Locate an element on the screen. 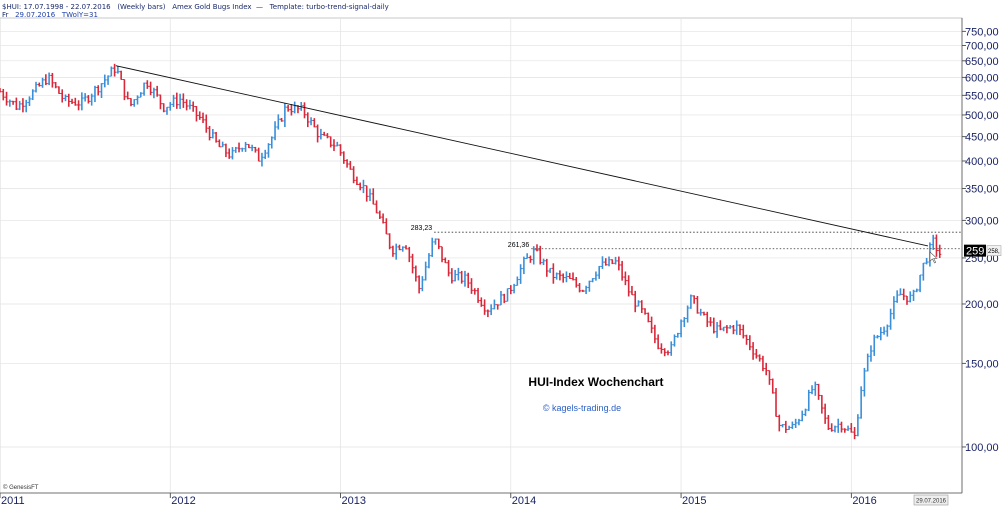  footer-date-box: 29.07.2016 is located at coordinates (931, 500).